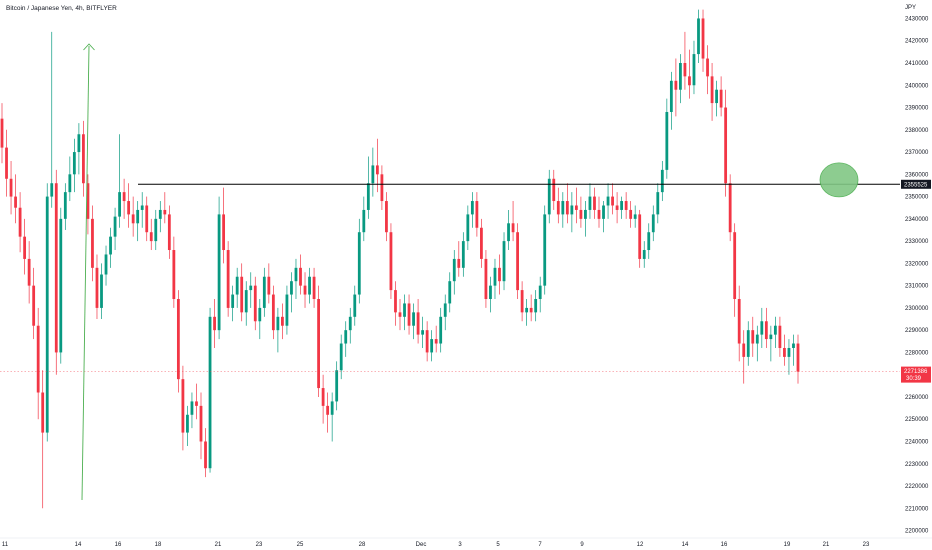 The height and width of the screenshot is (550, 932). What do you see at coordinates (917, 487) in the screenshot?
I see `price-tick-label: 2220000` at bounding box center [917, 487].